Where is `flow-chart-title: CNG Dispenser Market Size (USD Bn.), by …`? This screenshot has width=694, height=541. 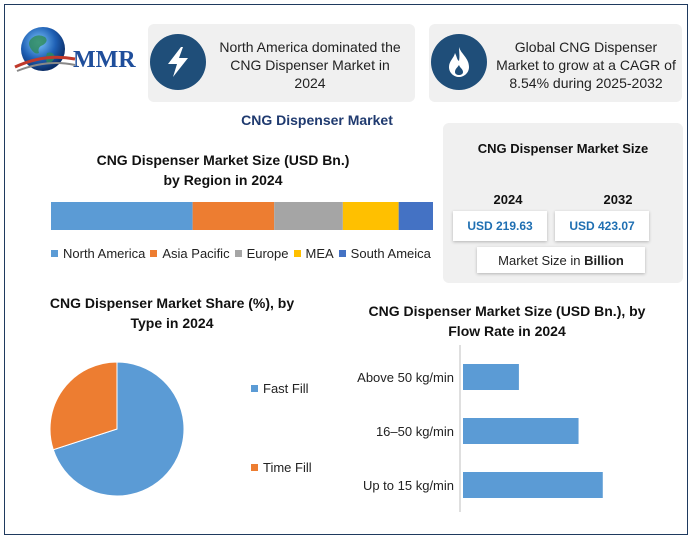 flow-chart-title: CNG Dispenser Market Size (USD Bn.), by … is located at coordinates (507, 321).